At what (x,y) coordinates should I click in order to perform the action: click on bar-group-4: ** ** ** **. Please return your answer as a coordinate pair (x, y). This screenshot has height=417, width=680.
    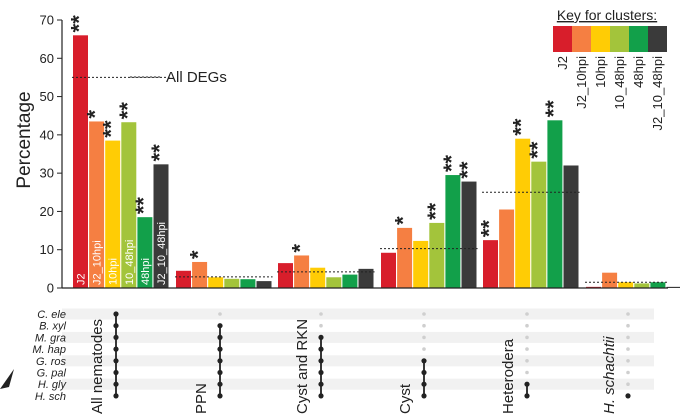
    Looking at the image, I should click on (528, 194).